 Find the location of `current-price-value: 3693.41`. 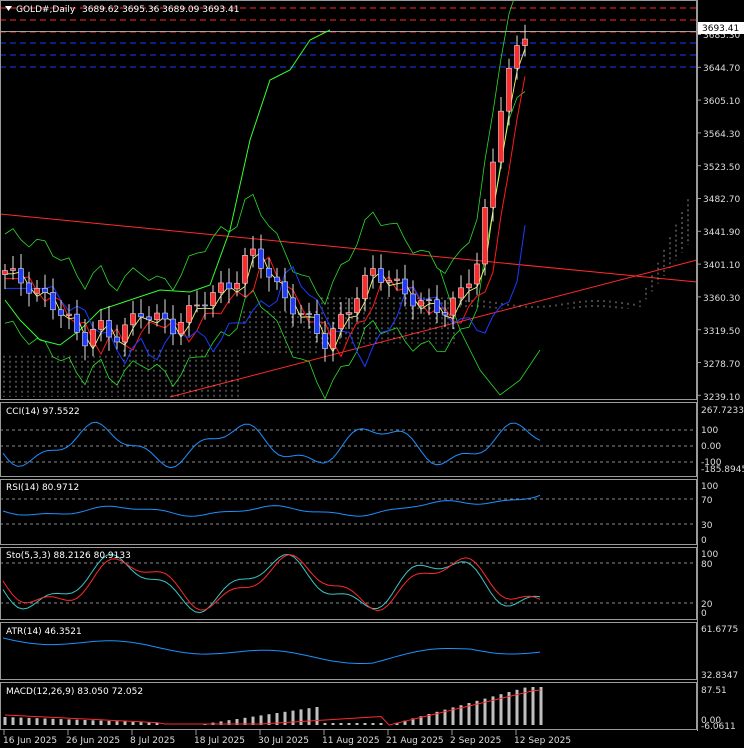

current-price-value: 3693.41 is located at coordinates (720, 29).